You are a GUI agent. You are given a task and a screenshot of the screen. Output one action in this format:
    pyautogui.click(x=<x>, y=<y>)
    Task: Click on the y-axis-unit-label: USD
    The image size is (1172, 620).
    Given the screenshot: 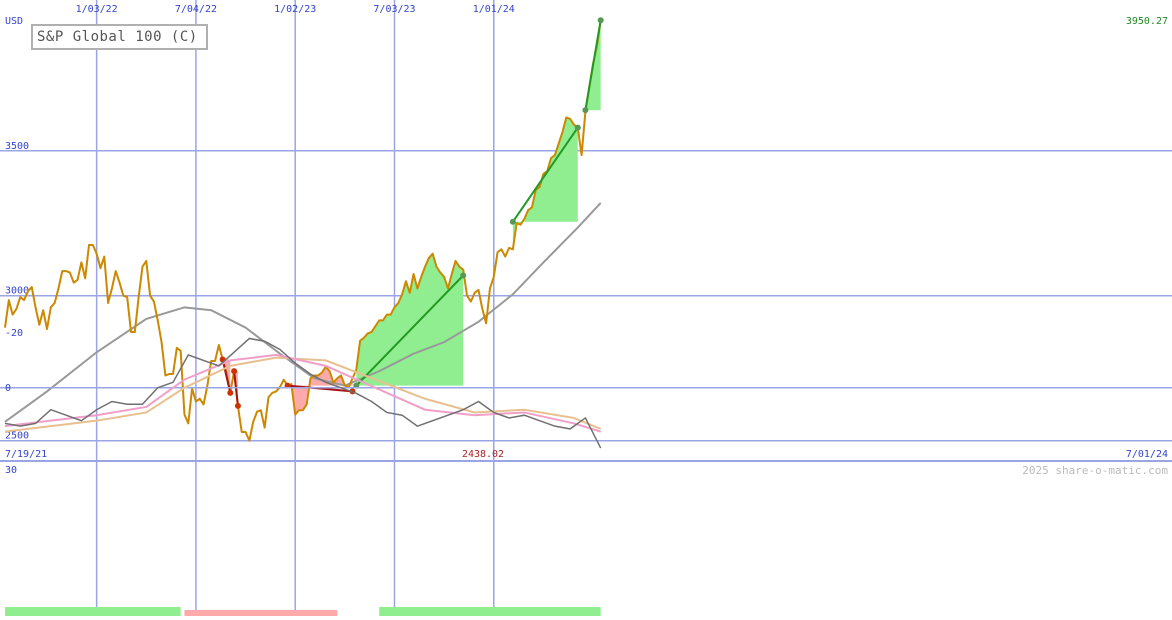 What is the action you would take?
    pyautogui.click(x=14, y=21)
    